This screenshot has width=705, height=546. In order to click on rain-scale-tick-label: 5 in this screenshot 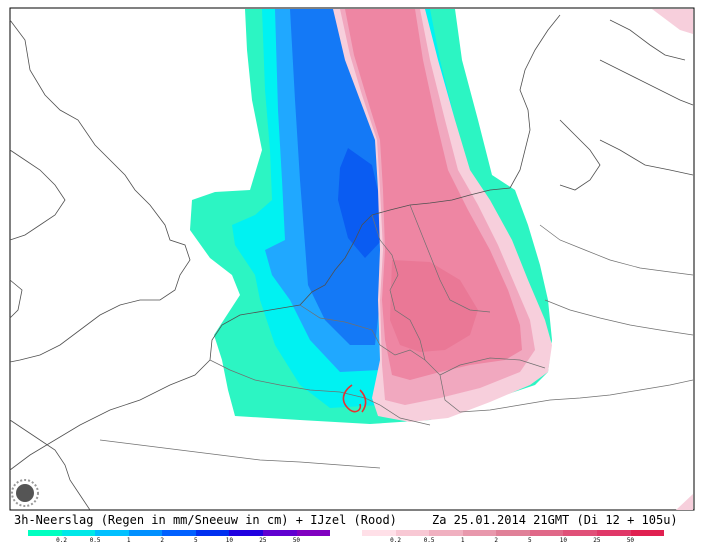, I will do `click(195, 540)`.